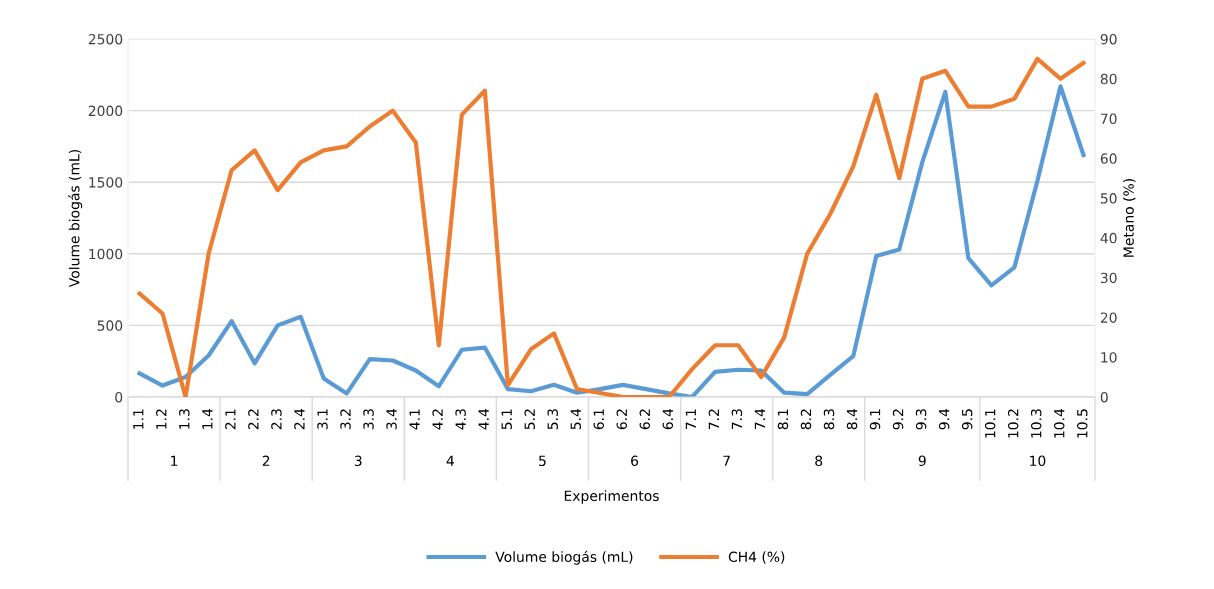 The width and height of the screenshot is (1214, 589). What do you see at coordinates (299, 419) in the screenshot?
I see `x-tick-label: 2.4` at bounding box center [299, 419].